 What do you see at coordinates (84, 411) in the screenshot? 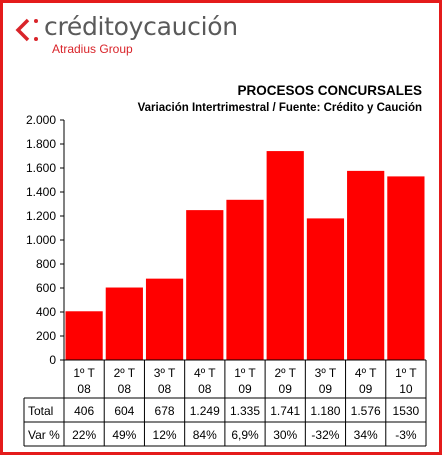
I see `table-total-cell: 406` at bounding box center [84, 411].